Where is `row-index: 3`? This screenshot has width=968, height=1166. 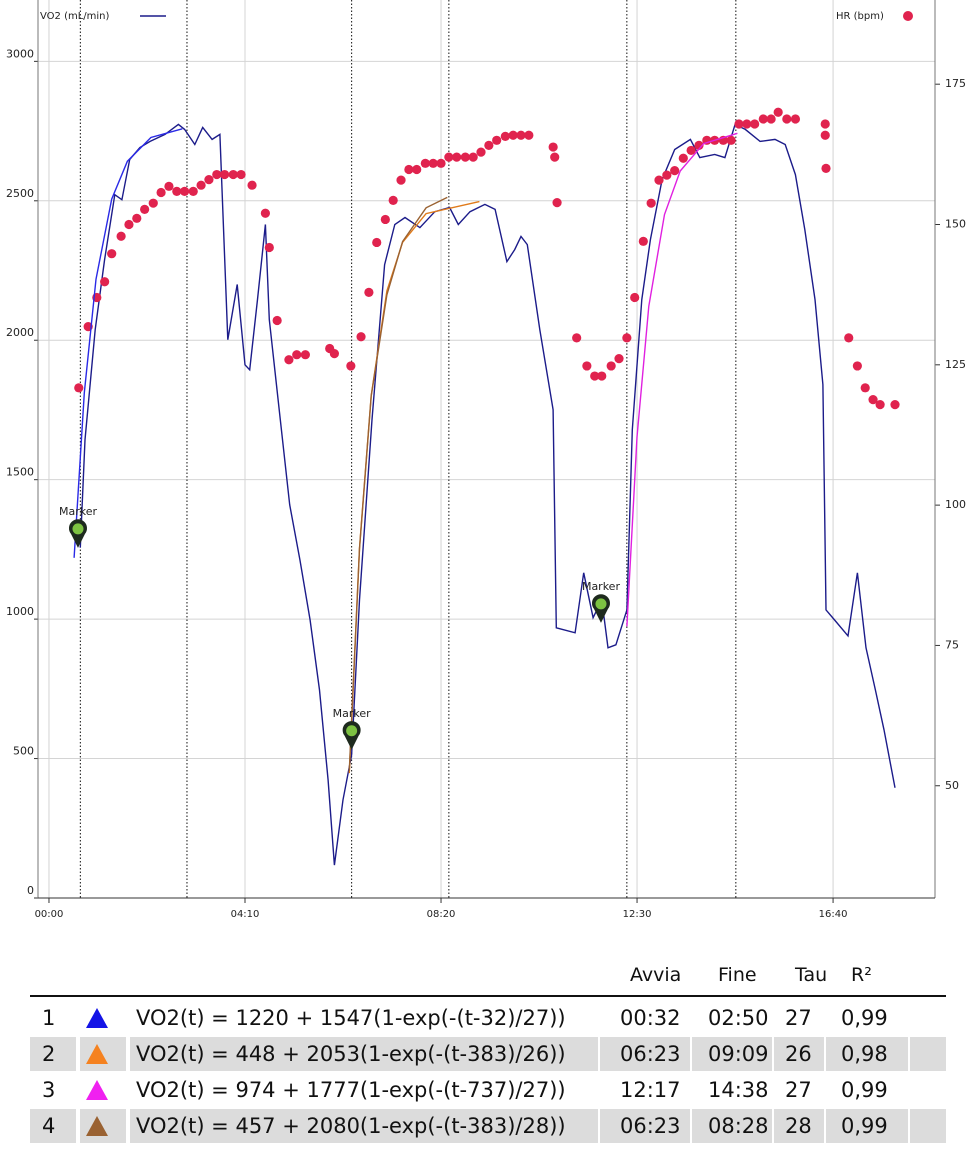 row-index: 3 is located at coordinates (49, 1090).